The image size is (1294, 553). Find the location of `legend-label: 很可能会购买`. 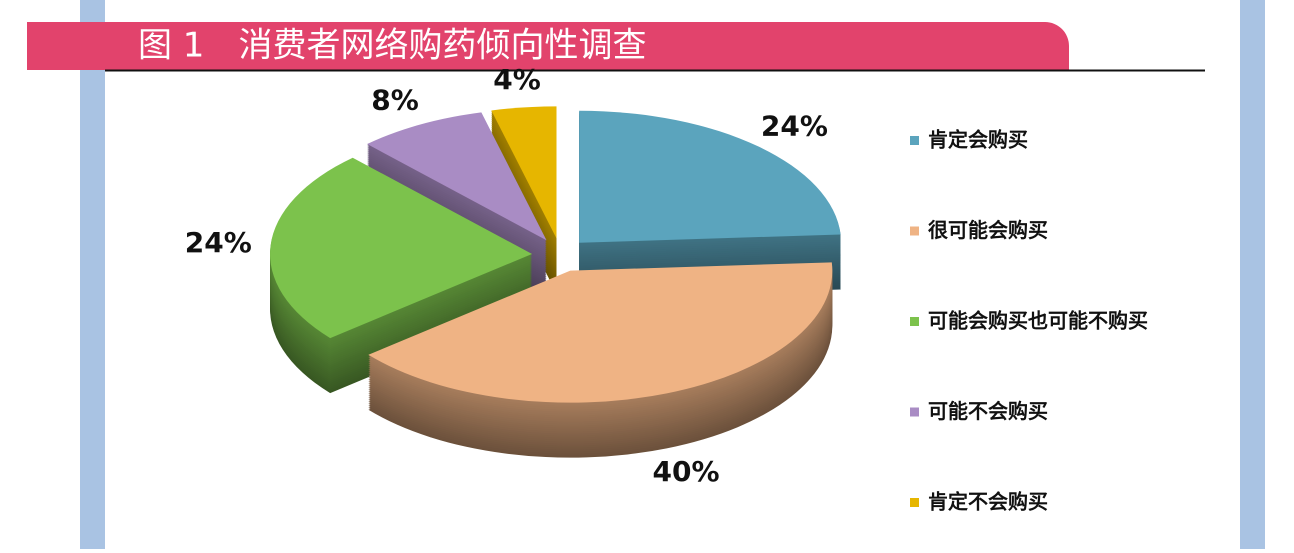

legend-label: 很可能会购买 is located at coordinates (988, 230).